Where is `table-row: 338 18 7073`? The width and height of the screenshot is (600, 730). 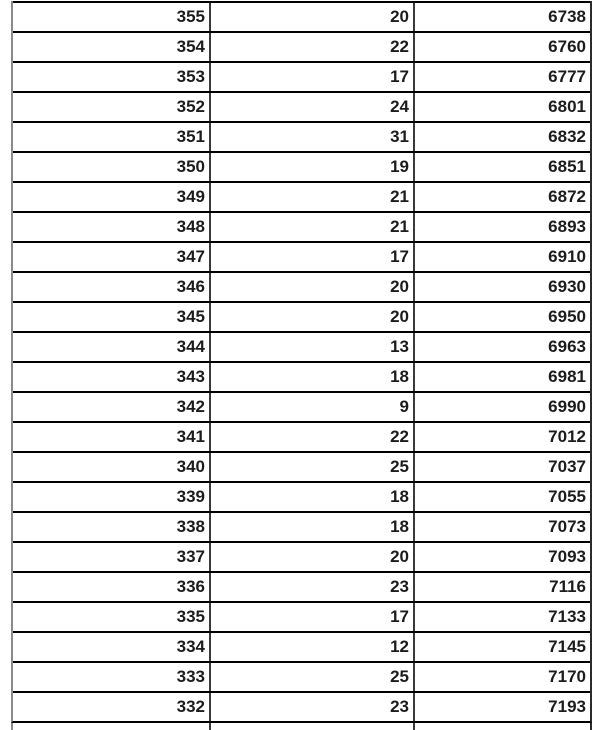 table-row: 338 18 7073 is located at coordinates (301, 526).